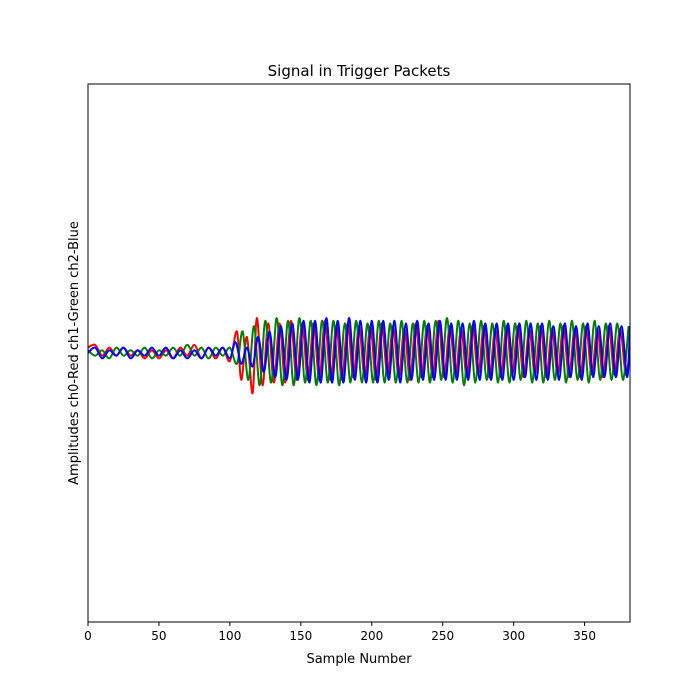  What do you see at coordinates (340, 632) in the screenshot?
I see `x-axis-ticks: 0 50 100 150 200 250 300 350` at bounding box center [340, 632].